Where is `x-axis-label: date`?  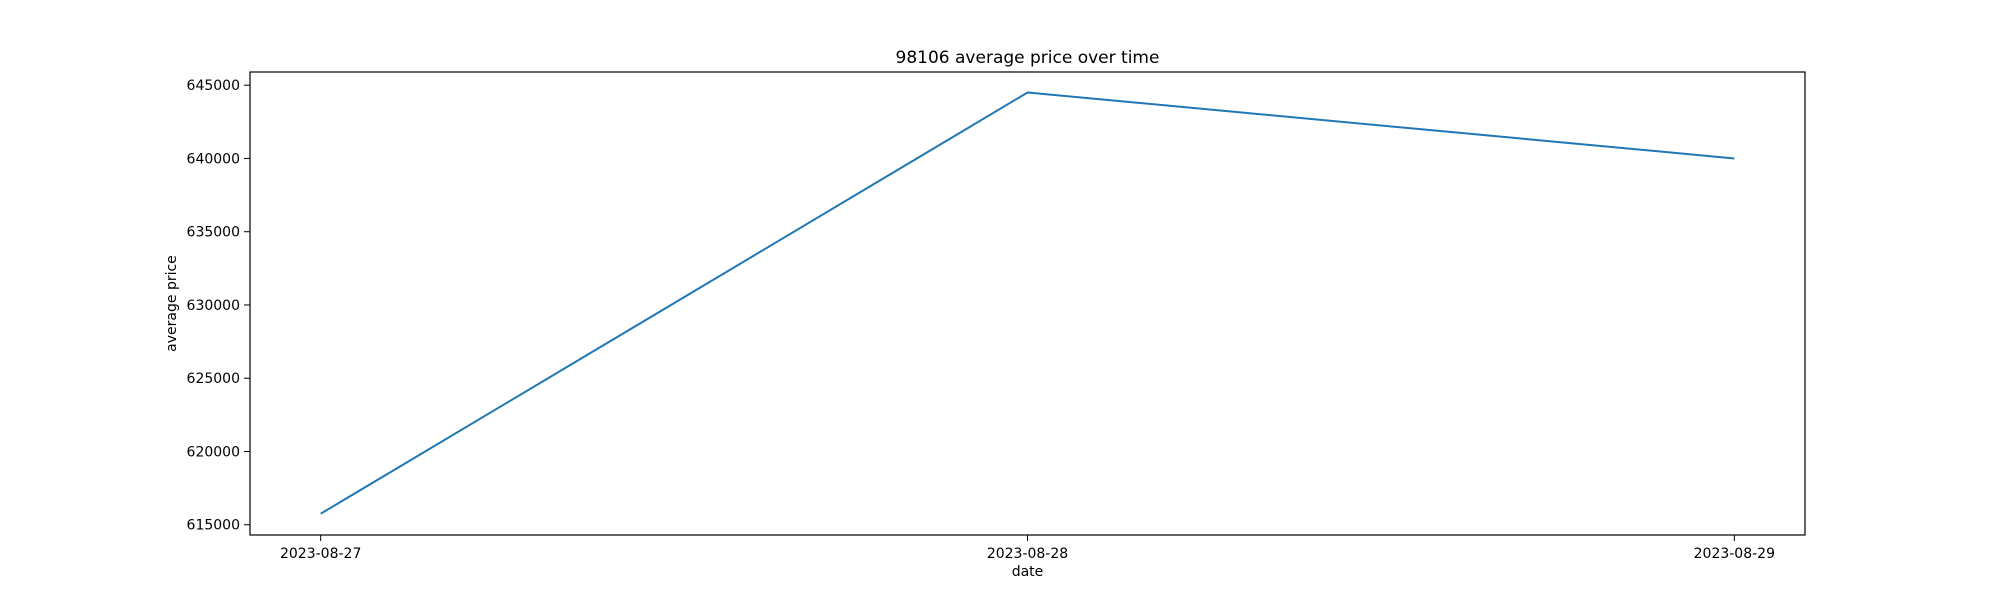
x-axis-label: date is located at coordinates (1028, 572).